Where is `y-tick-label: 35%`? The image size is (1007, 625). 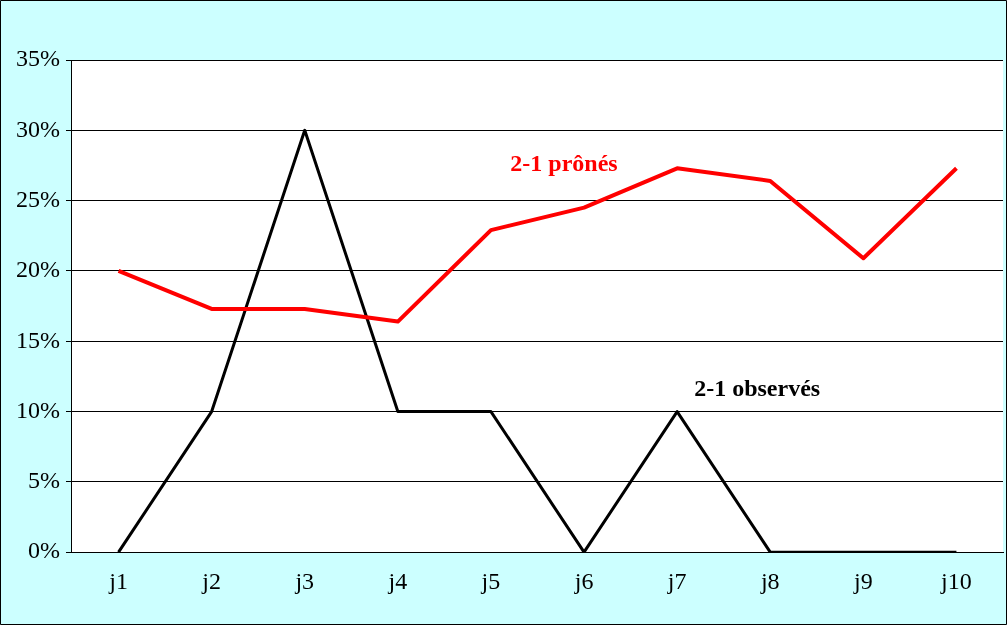
y-tick-label: 35% is located at coordinates (37, 58).